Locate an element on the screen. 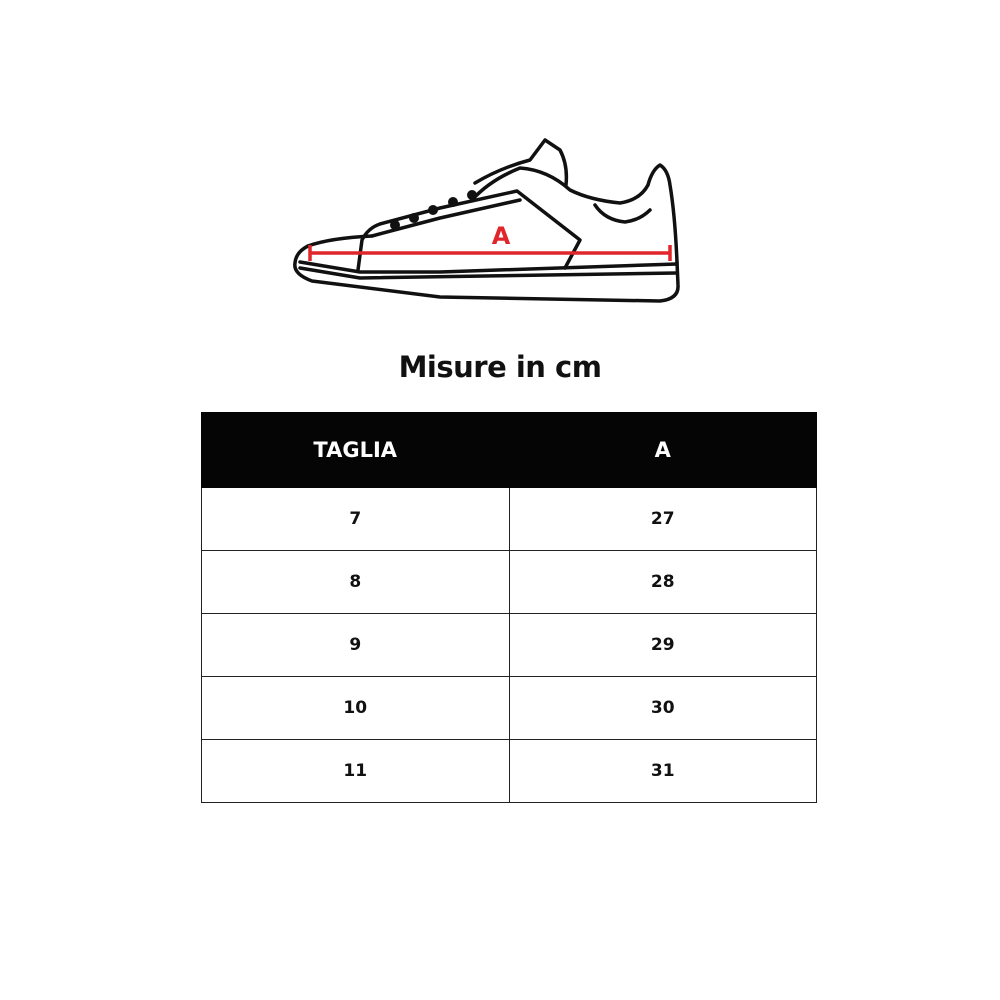 This screenshot has height=1000, width=1000. cell-taglia: 8 is located at coordinates (355, 582).